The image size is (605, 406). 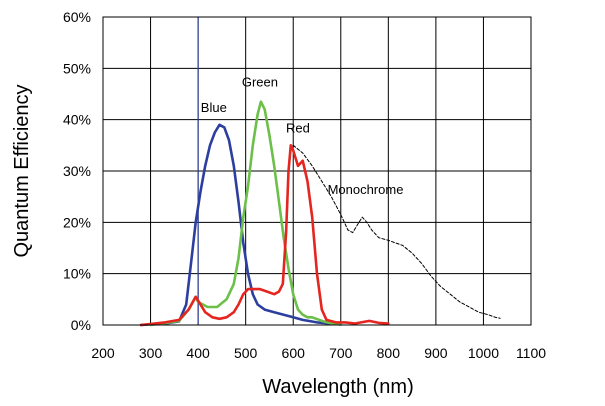 I want to click on series-labels: Blue Green Red Monochrome, so click(x=302, y=135).